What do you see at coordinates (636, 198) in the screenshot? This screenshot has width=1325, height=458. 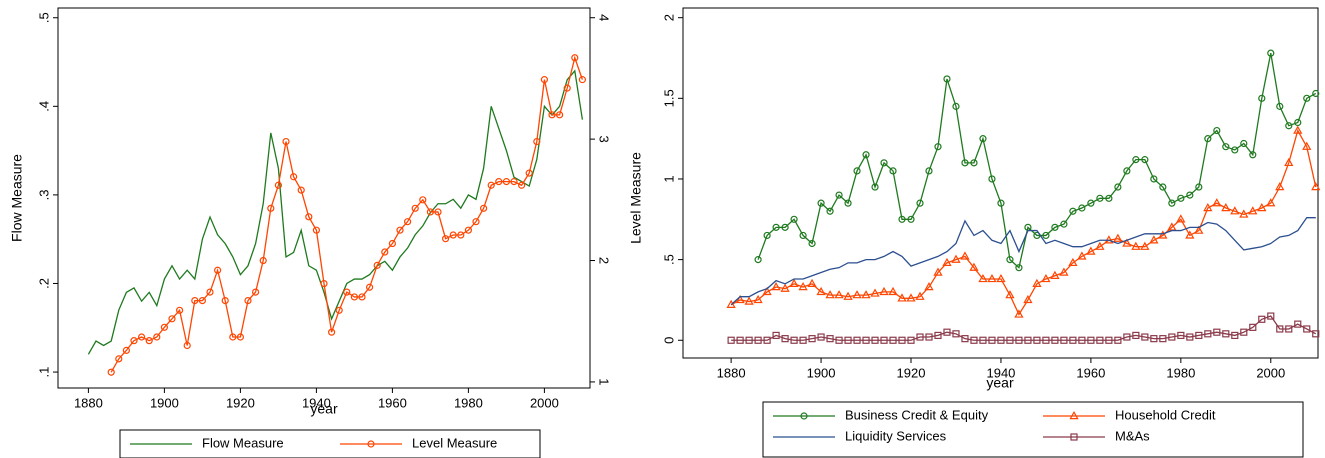 I see `y2-axis-title: Level Measure` at bounding box center [636, 198].